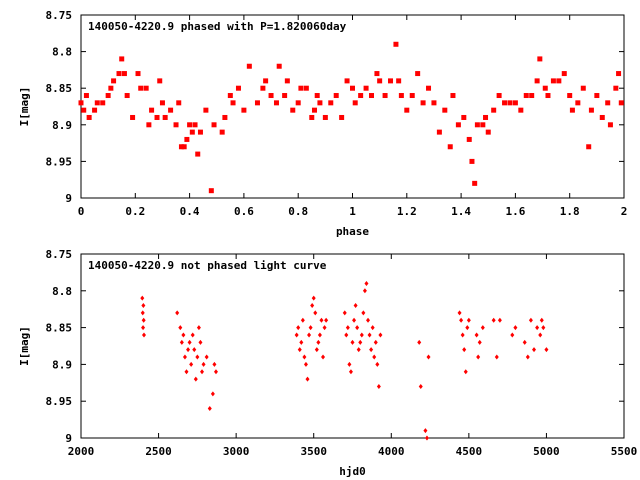  I want to click on x-tick-label: 5000, so click(546, 451).